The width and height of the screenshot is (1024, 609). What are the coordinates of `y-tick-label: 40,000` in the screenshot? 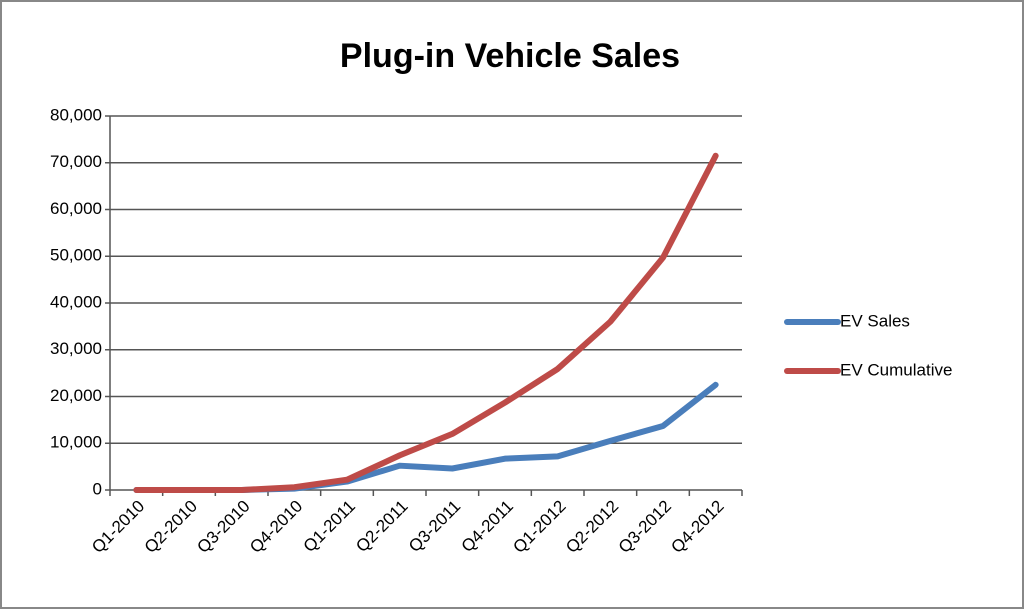 It's located at (76, 301).